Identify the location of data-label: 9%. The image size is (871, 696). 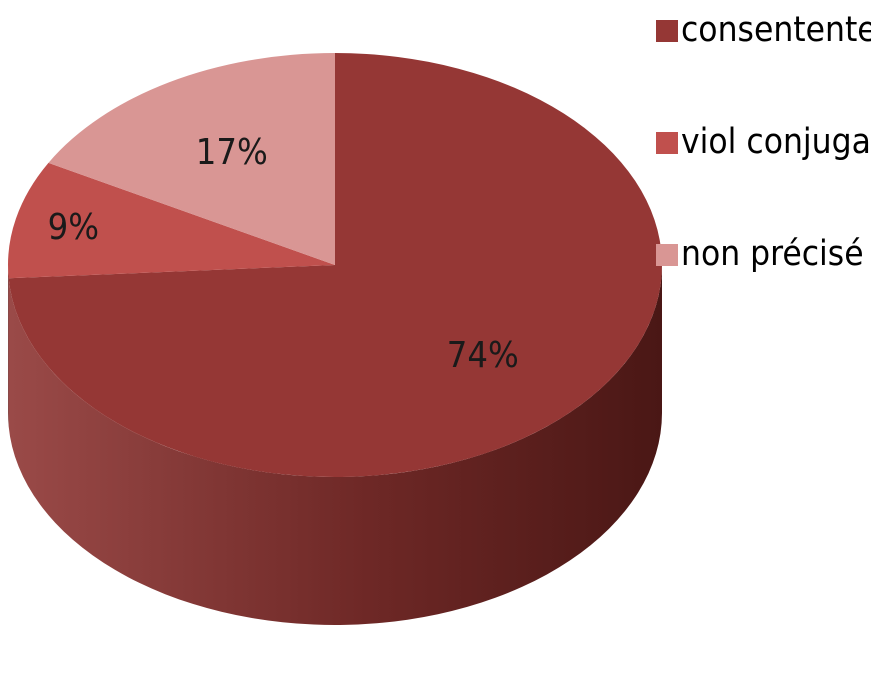
(73, 227).